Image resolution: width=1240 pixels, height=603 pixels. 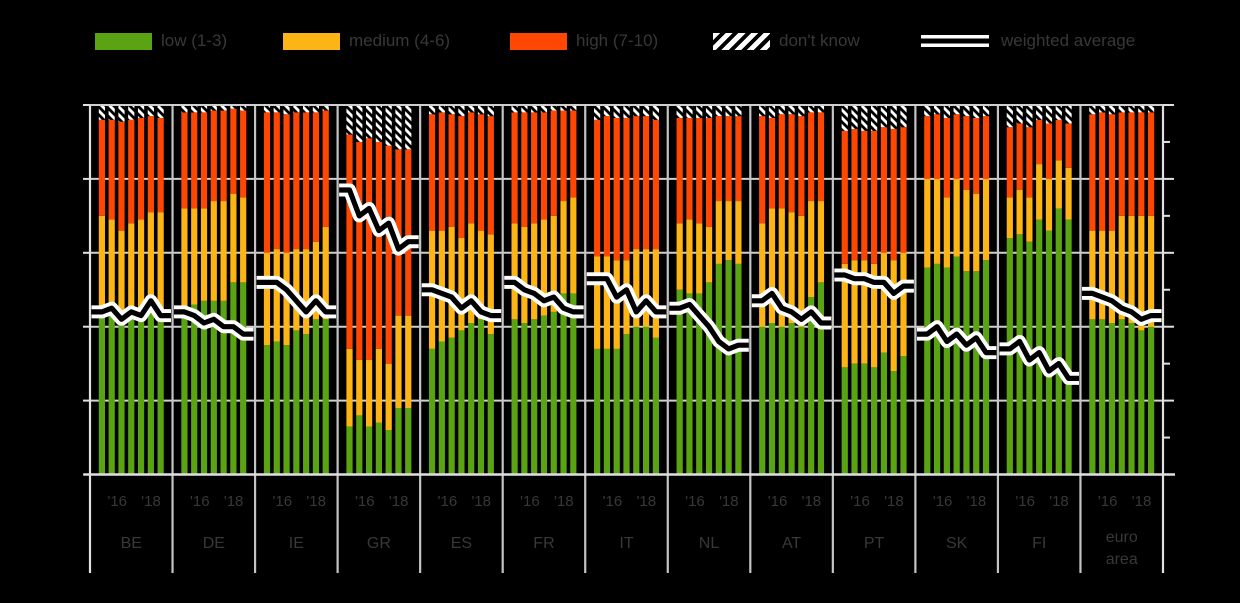 What do you see at coordinates (626, 543) in the screenshot?
I see `country-label: IT` at bounding box center [626, 543].